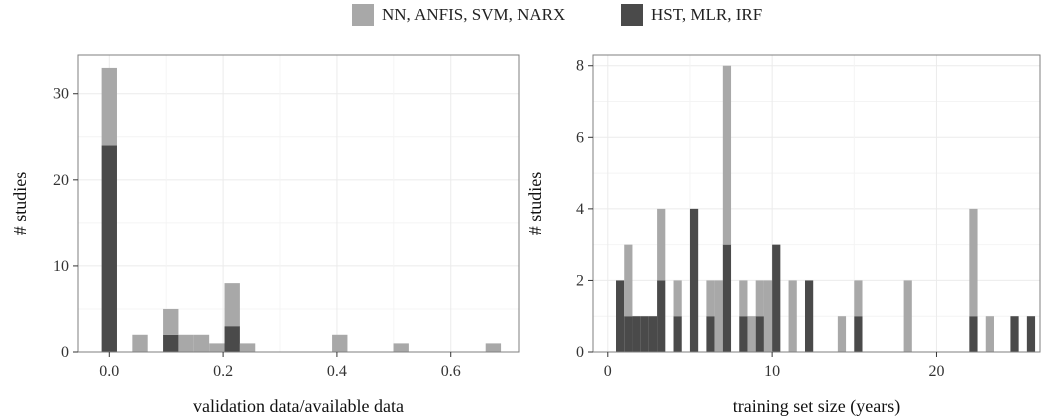 The image size is (1050, 419). I want to click on x-axis-title: validation data/available data, so click(298, 406).